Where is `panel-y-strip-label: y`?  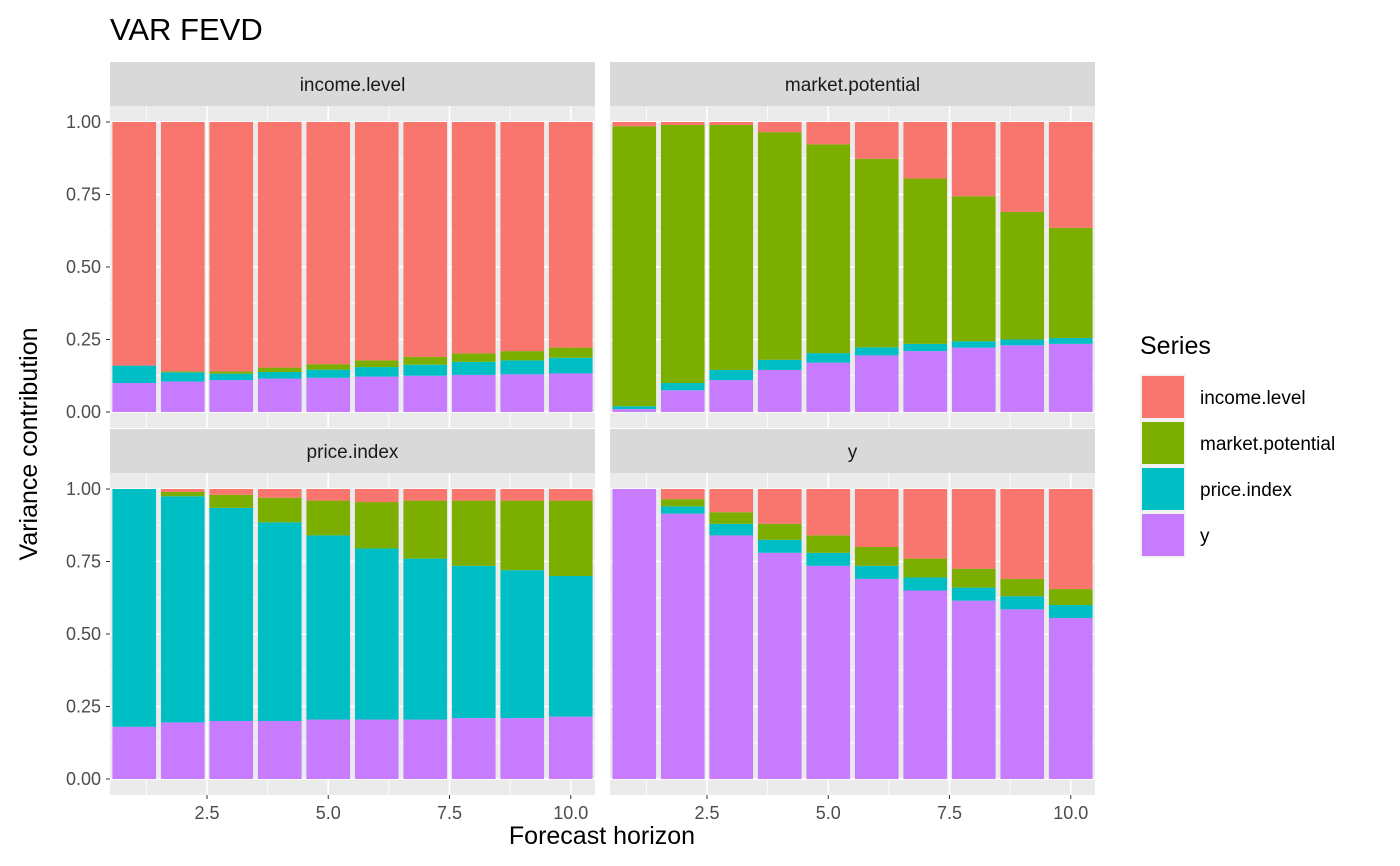
panel-y-strip-label: y is located at coordinates (853, 452).